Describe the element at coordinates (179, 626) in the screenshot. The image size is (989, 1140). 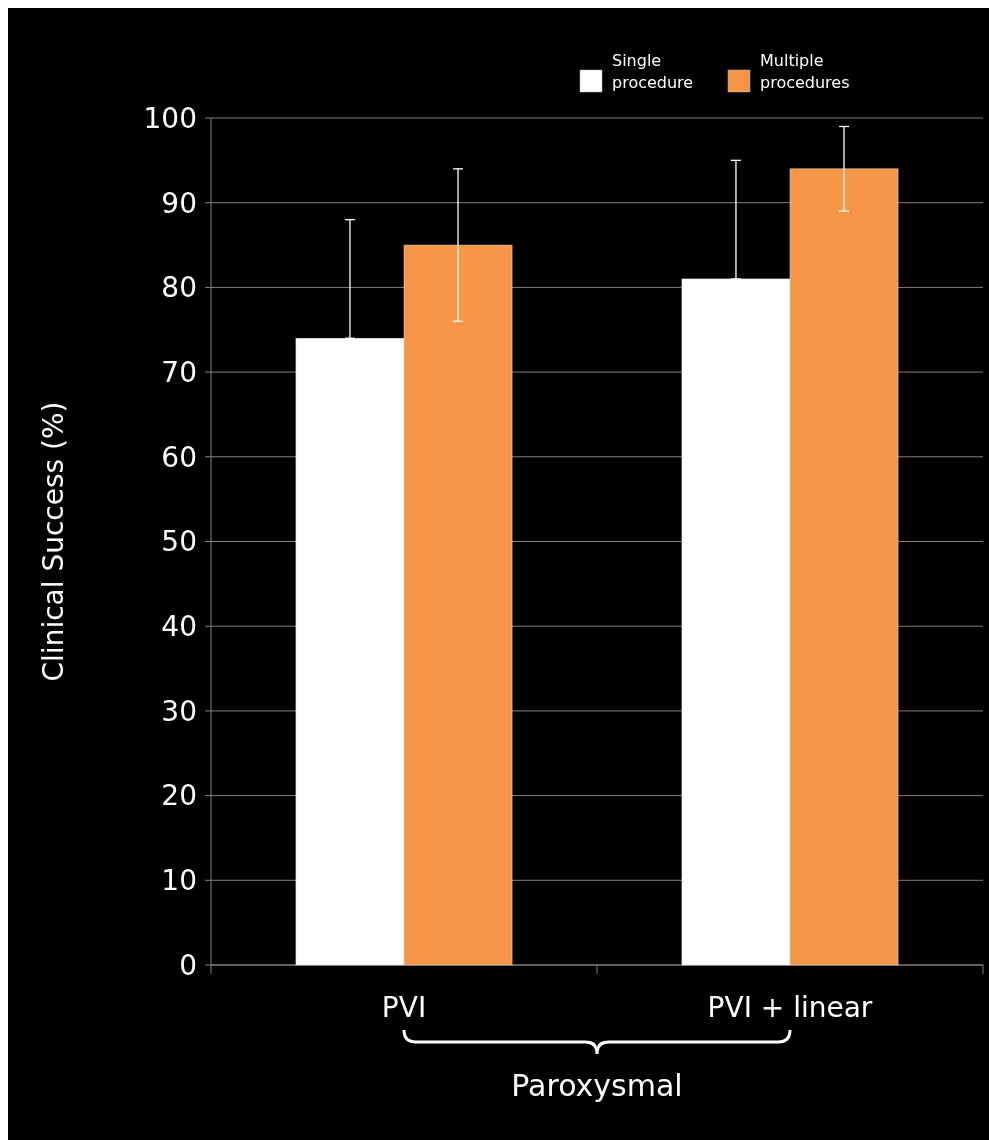
I see `y-tick-label: 40` at that location.